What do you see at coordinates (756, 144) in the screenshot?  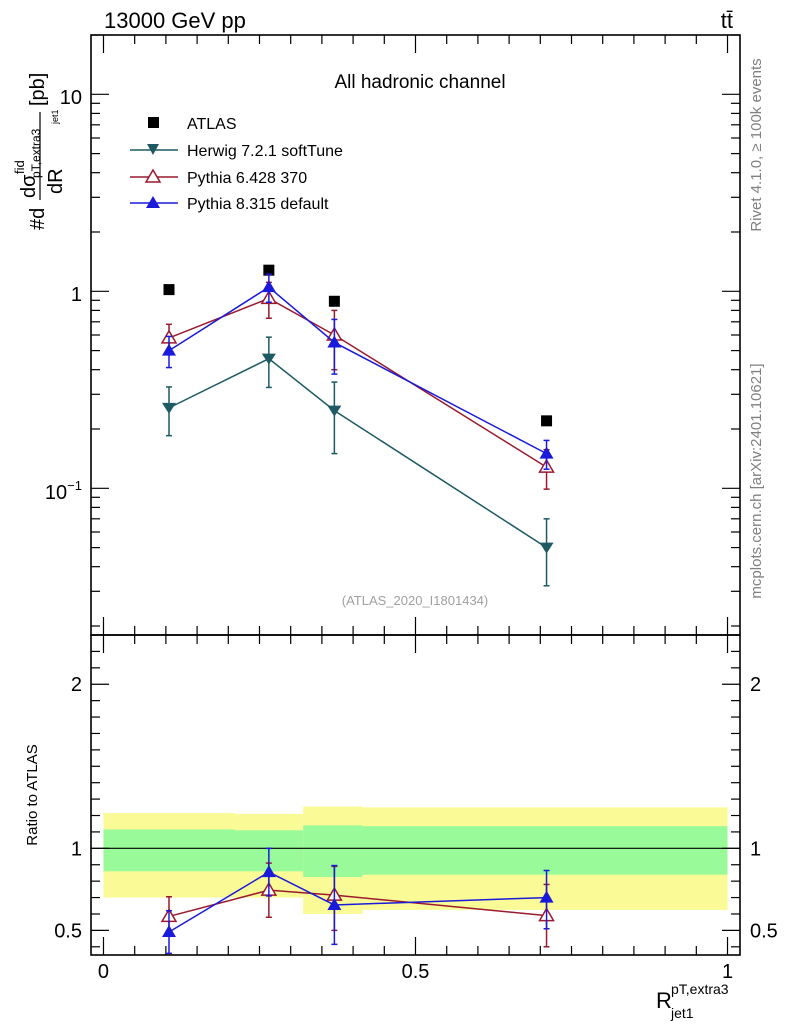 I see `rivet-label: Rivet 4.1.0, ≥ 100k events` at bounding box center [756, 144].